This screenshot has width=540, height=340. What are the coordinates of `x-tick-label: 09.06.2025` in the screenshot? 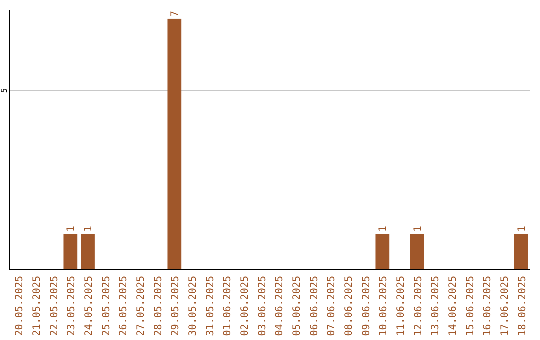 It's located at (366, 306).